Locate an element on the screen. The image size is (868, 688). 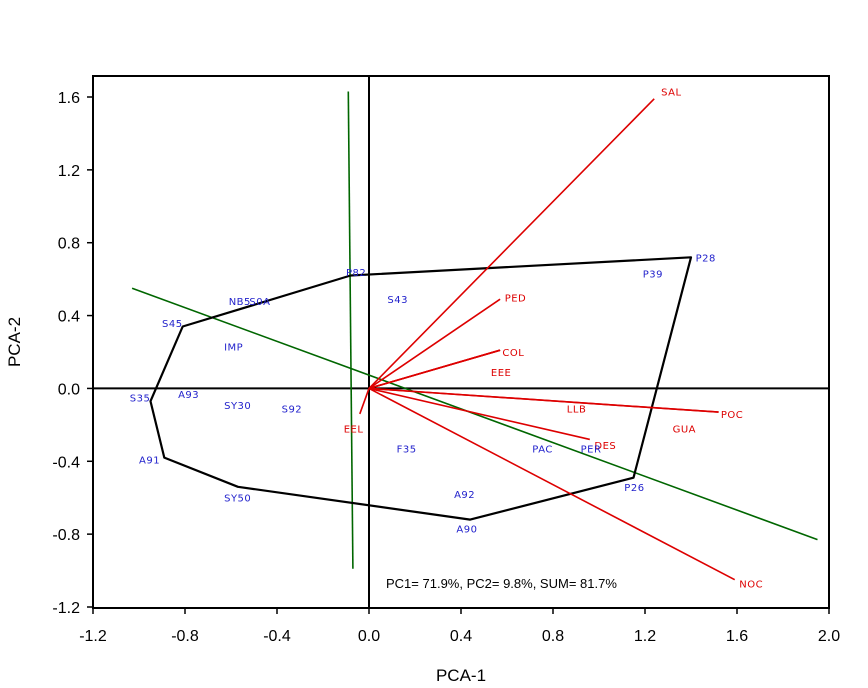
point-label-a92: A92 is located at coordinates (464, 495).